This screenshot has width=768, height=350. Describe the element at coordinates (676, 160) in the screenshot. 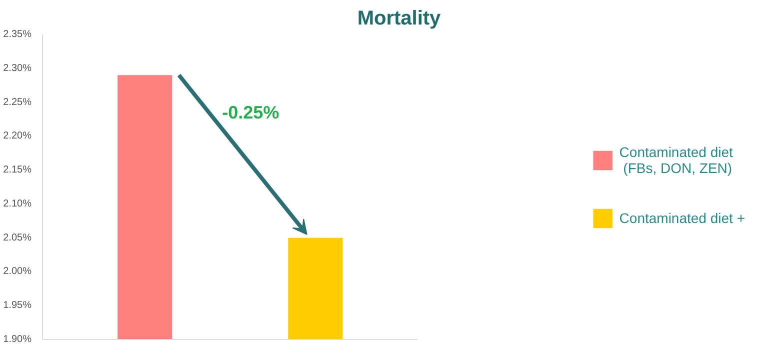

I see `legend-label: Contaminated diet (FBs, DON, ZEN)` at that location.